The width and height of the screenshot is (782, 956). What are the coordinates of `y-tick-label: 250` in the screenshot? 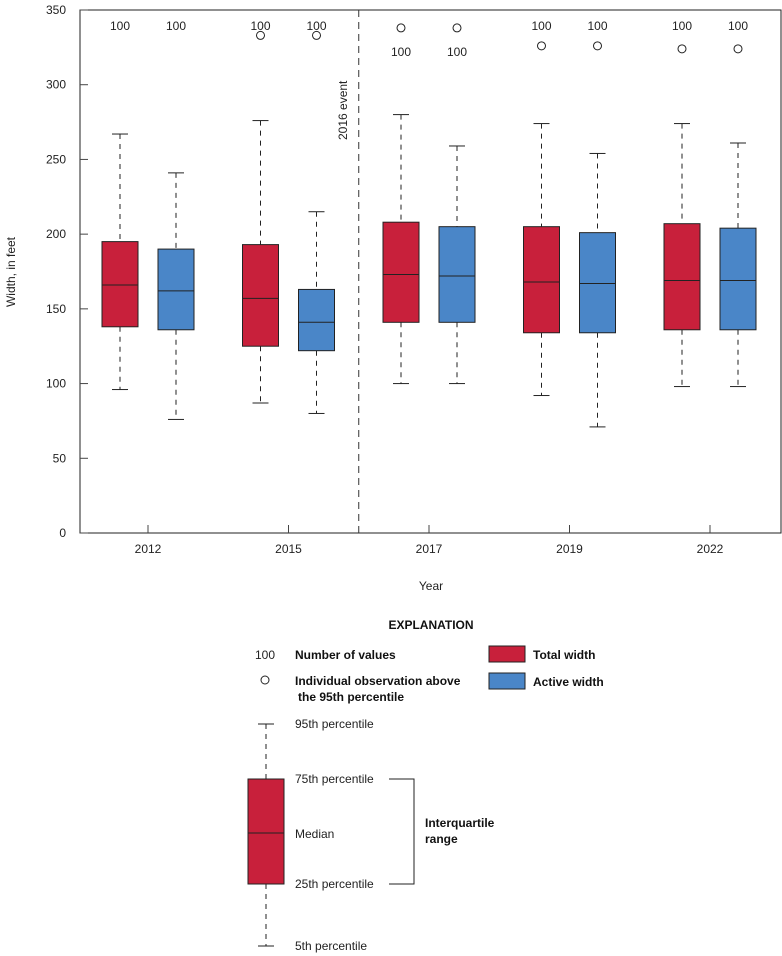 It's located at (56, 159).